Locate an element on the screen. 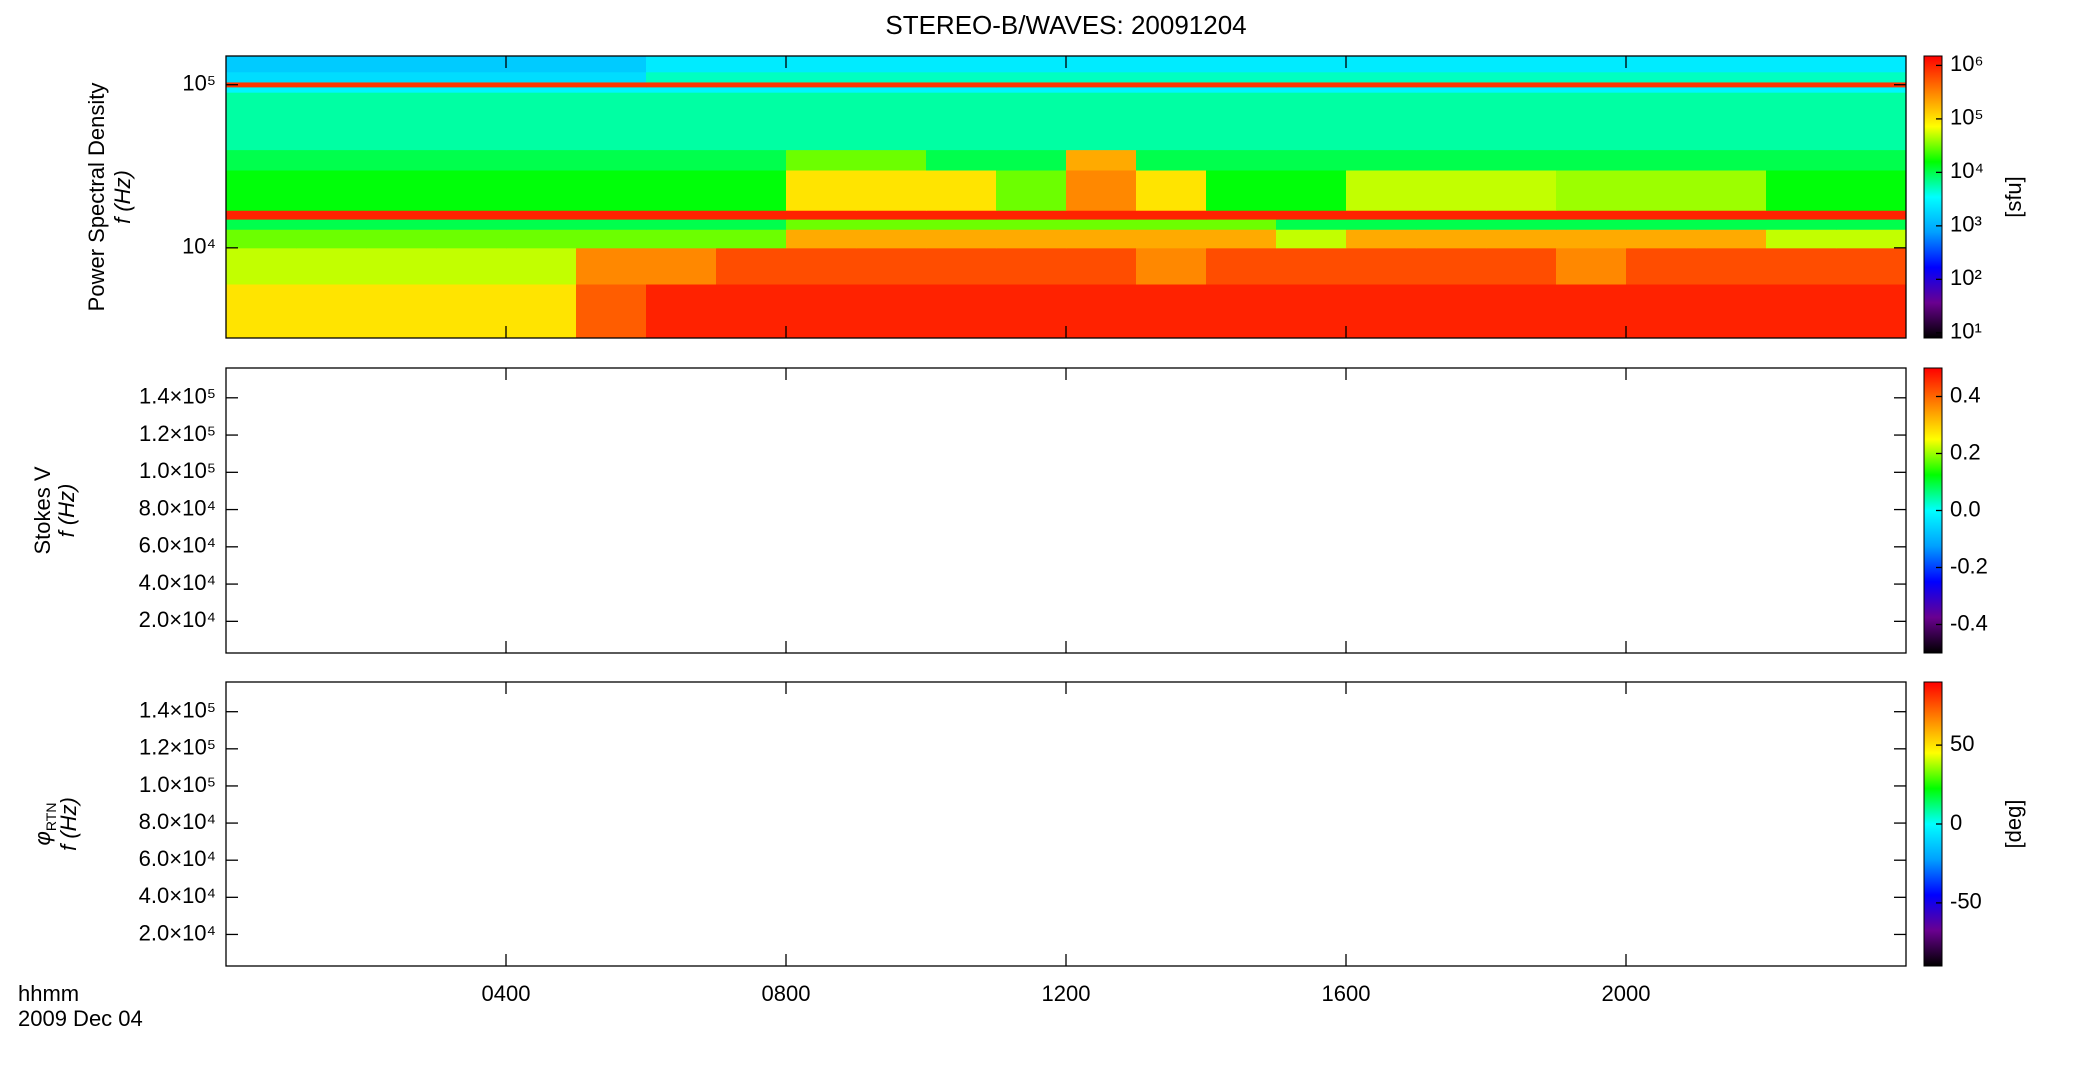 This screenshot has width=2096, height=1080. colorbar-tick-label: 0.4 is located at coordinates (1965, 394).